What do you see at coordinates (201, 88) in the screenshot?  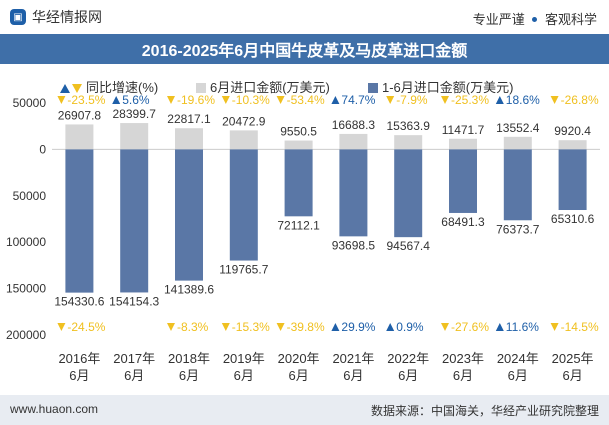 I see `legend-june-swatch` at bounding box center [201, 88].